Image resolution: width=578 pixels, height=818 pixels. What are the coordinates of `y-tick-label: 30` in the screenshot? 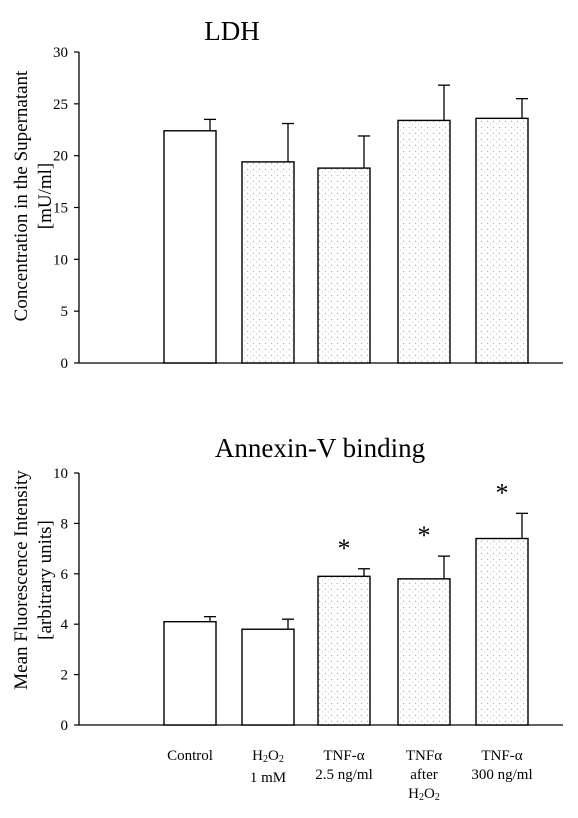 It's located at (60, 53).